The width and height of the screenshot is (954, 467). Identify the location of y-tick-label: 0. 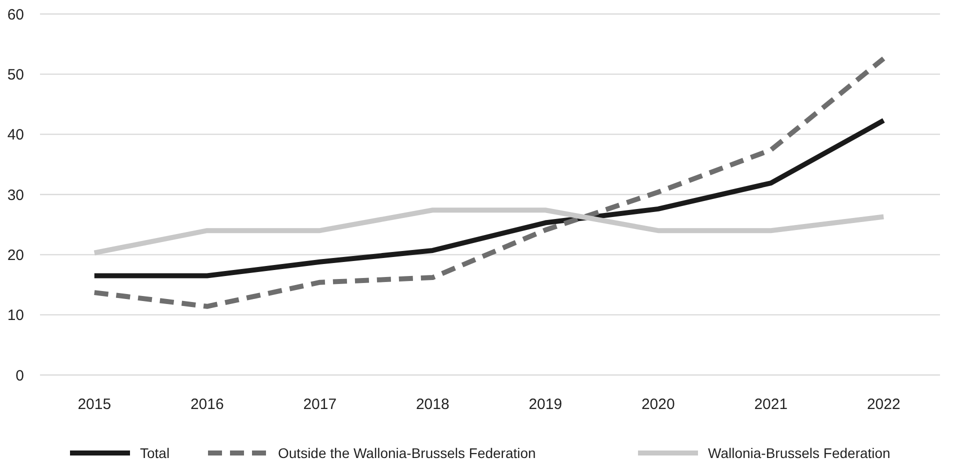
(20, 375).